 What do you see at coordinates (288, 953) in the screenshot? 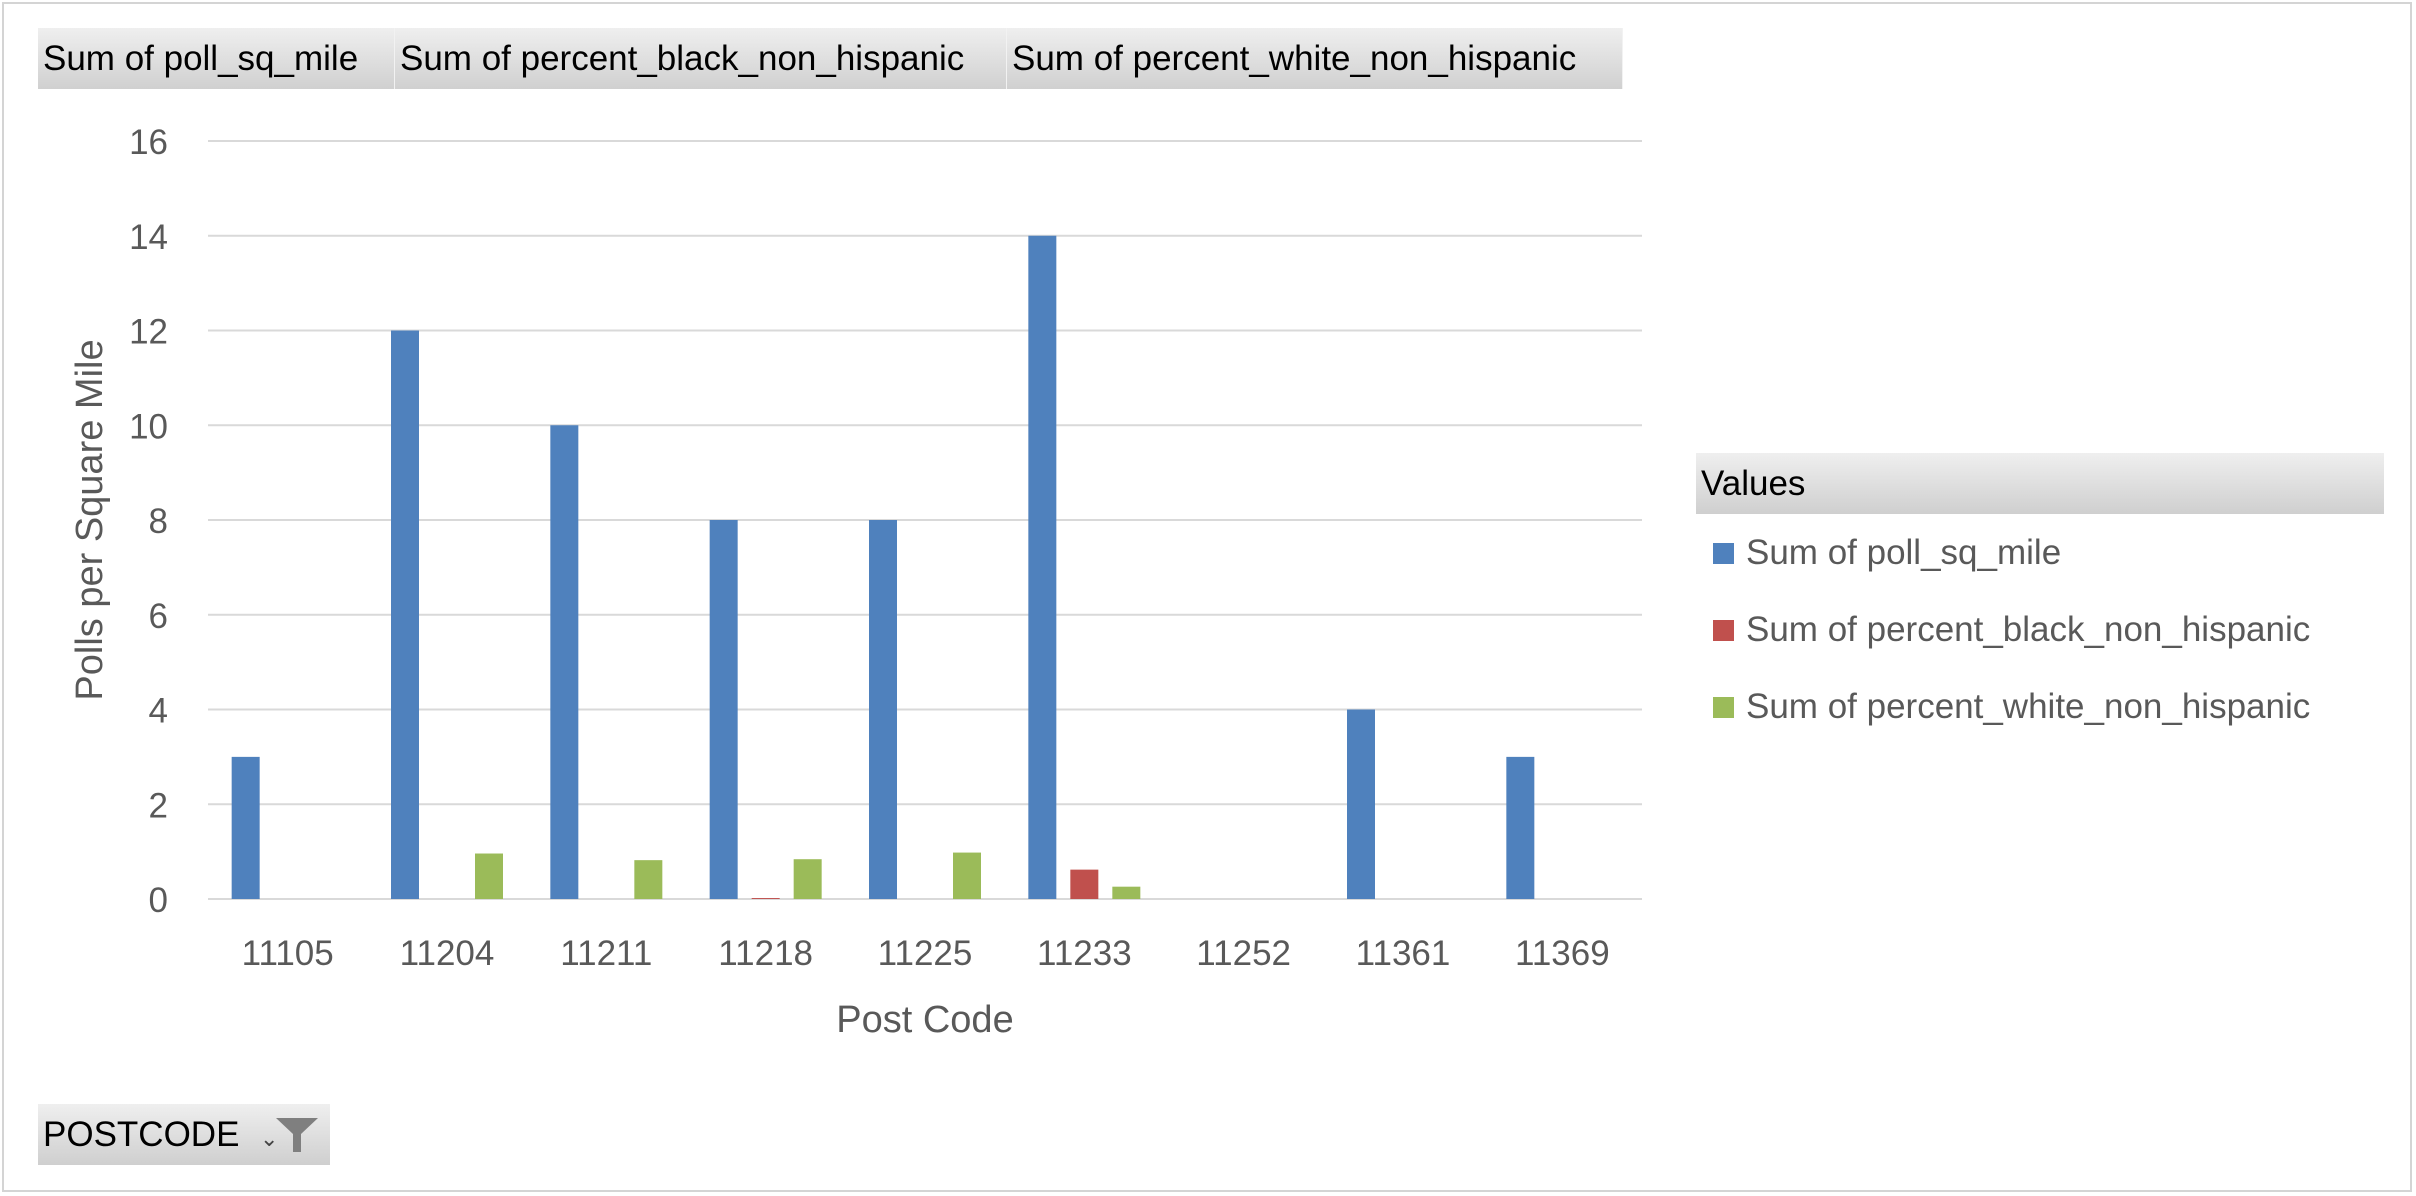
I see `x-tick-label: 11105` at bounding box center [288, 953].